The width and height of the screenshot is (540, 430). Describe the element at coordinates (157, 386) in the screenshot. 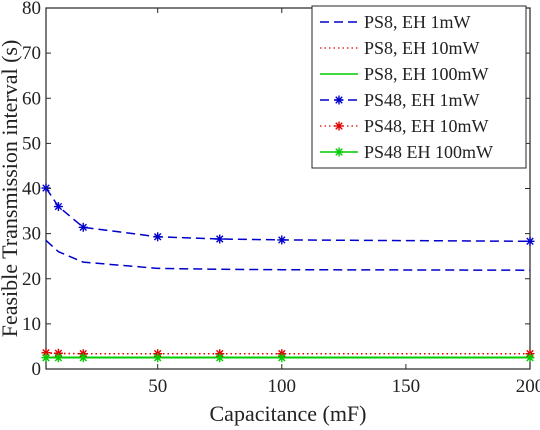

I see `x-tick-label: 50` at that location.